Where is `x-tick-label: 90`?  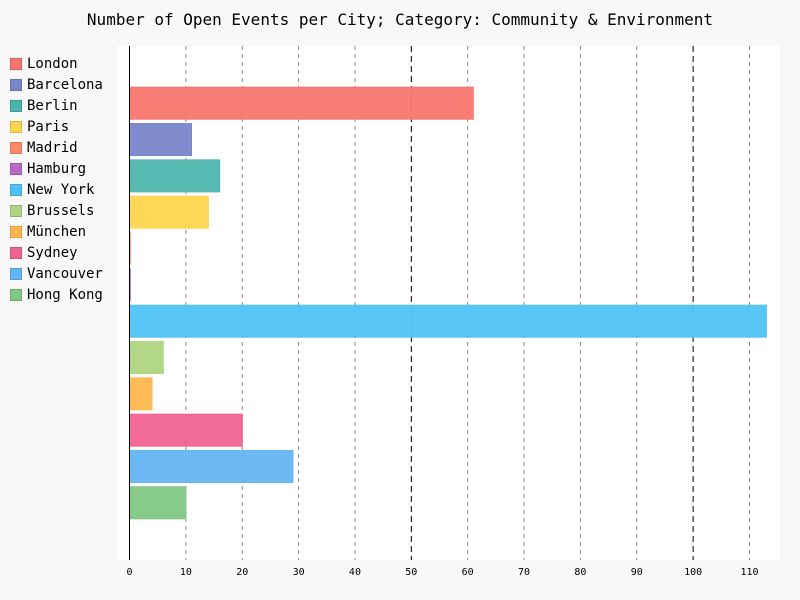
x-tick-label: 90 is located at coordinates (637, 572).